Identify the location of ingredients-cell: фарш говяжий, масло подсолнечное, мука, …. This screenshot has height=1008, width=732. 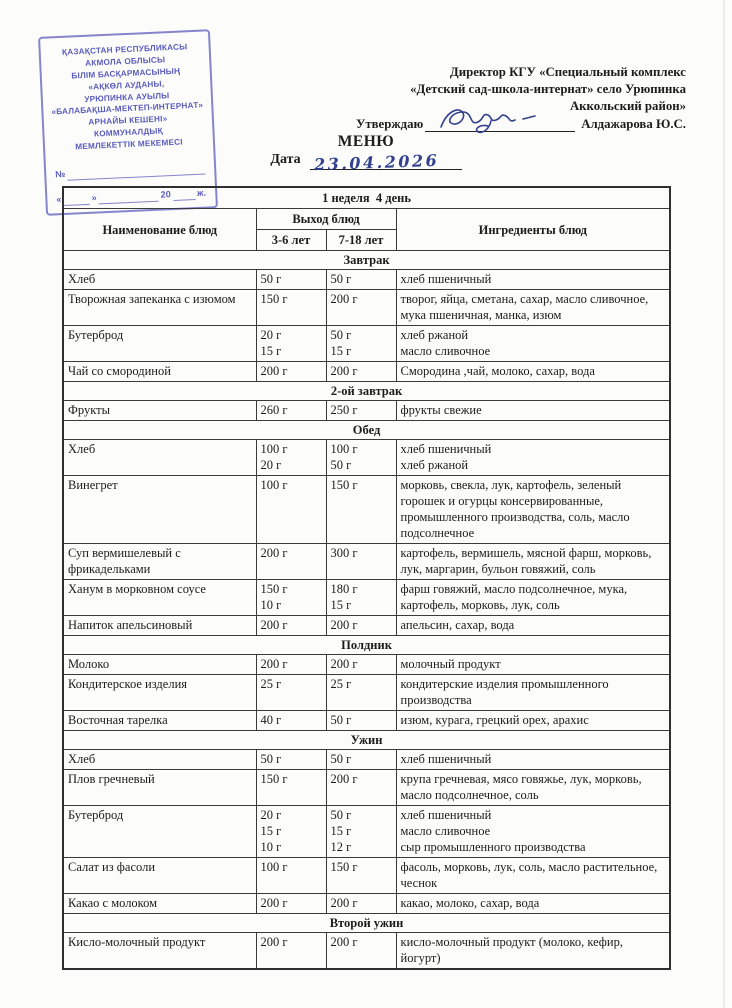
(533, 597).